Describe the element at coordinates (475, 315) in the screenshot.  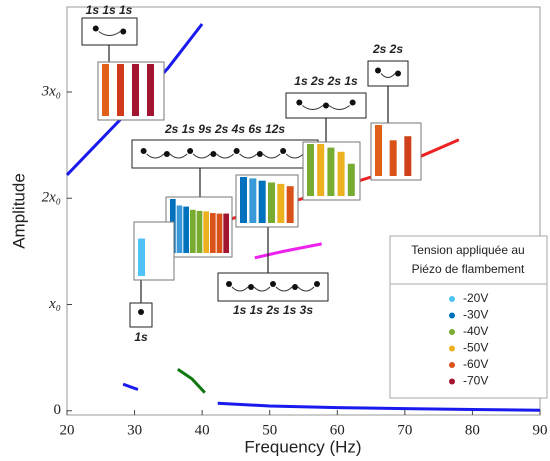
I see `legend-label: -30V` at that location.